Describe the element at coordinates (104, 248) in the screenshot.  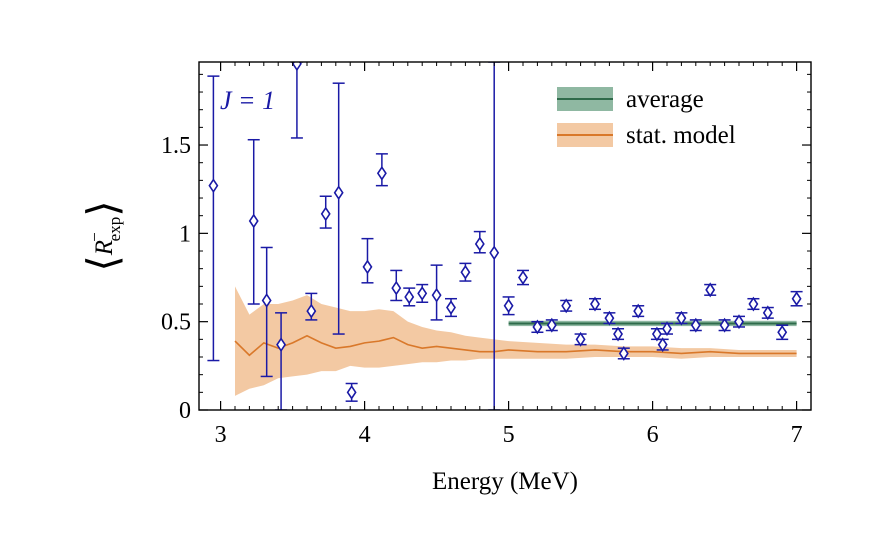
I see `y-title-base: R` at that location.